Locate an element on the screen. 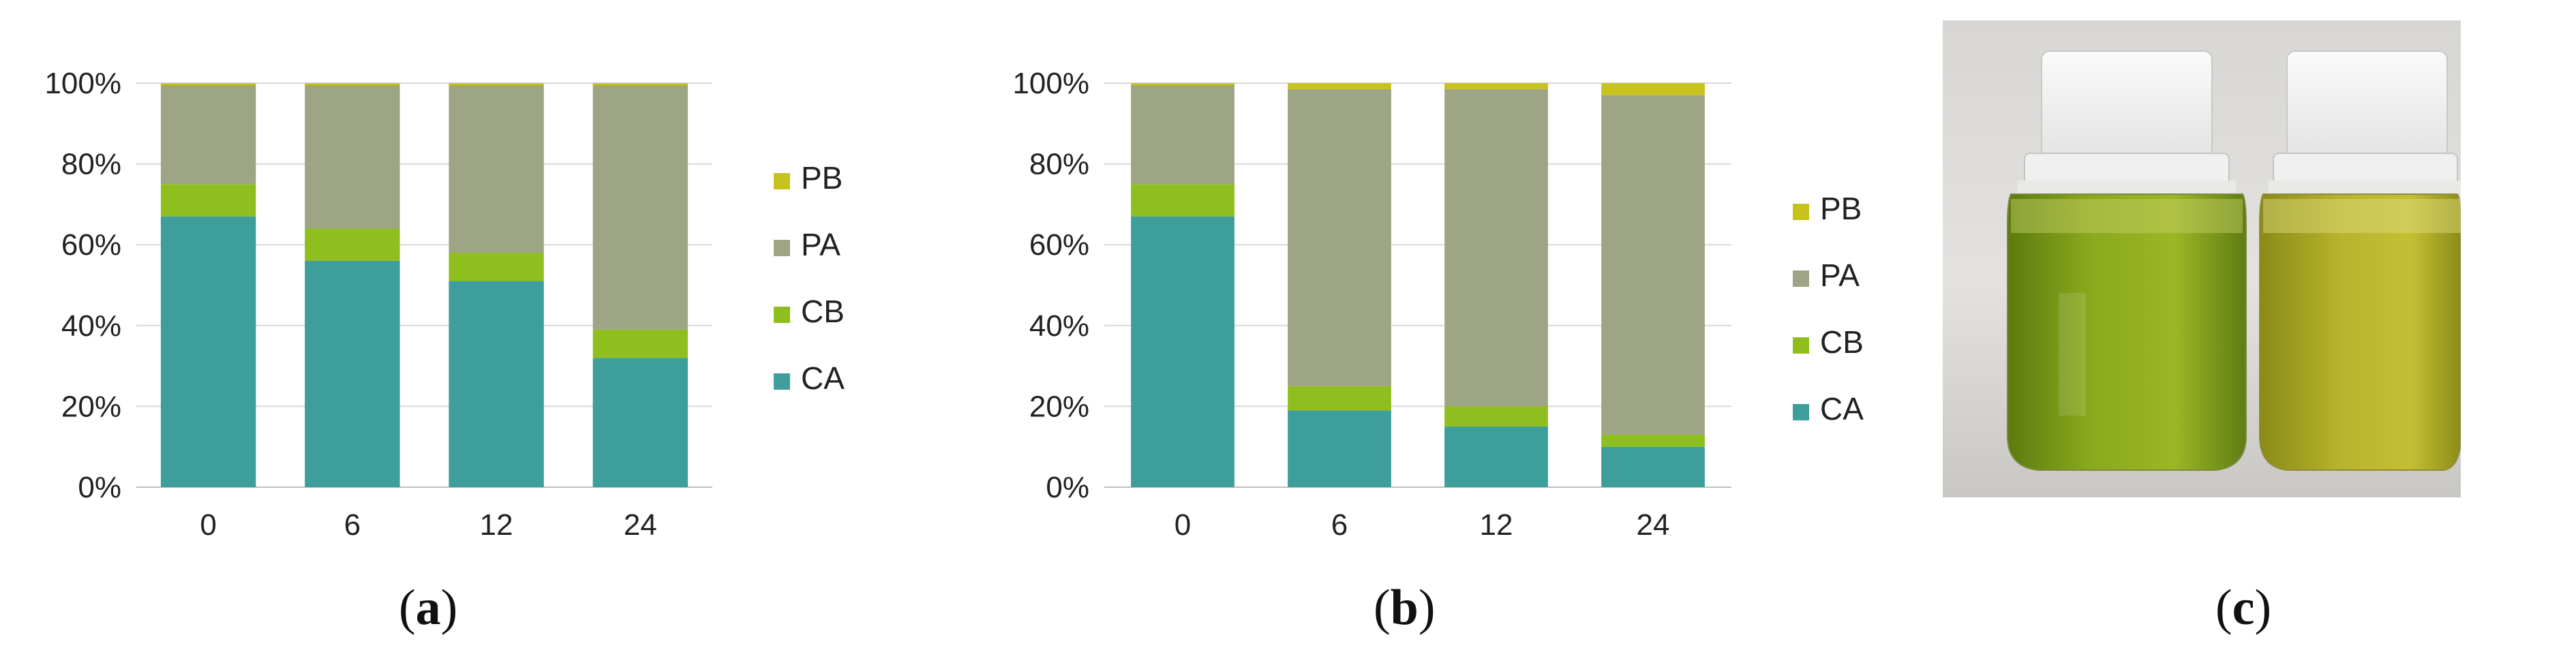 The image size is (2576, 650). caption-c-letter: c is located at coordinates (2244, 608).